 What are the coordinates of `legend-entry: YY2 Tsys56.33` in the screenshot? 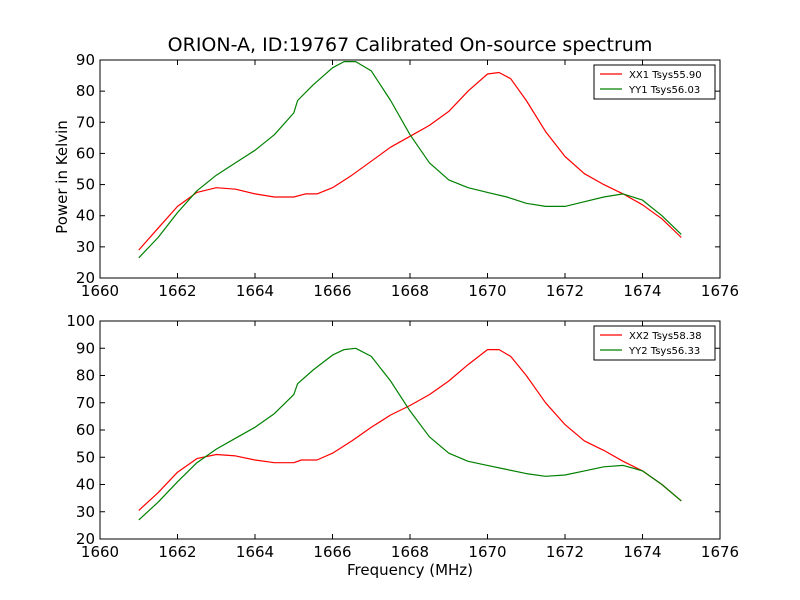 It's located at (664, 351).